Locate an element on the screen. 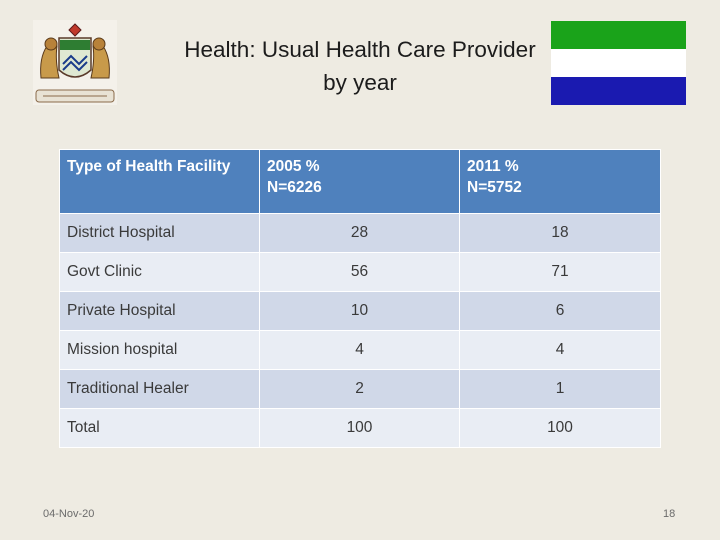 The width and height of the screenshot is (720, 540). value-2005-cell: 4 is located at coordinates (359, 350).